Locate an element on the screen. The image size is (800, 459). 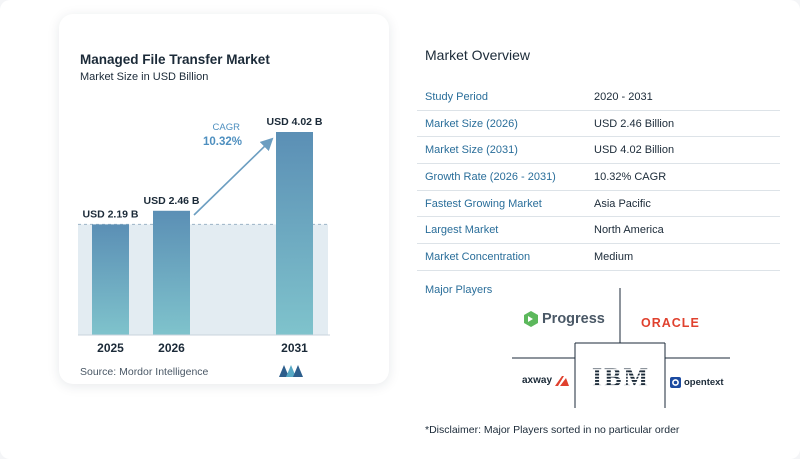
overview-row-label: Largest Market is located at coordinates (462, 230).